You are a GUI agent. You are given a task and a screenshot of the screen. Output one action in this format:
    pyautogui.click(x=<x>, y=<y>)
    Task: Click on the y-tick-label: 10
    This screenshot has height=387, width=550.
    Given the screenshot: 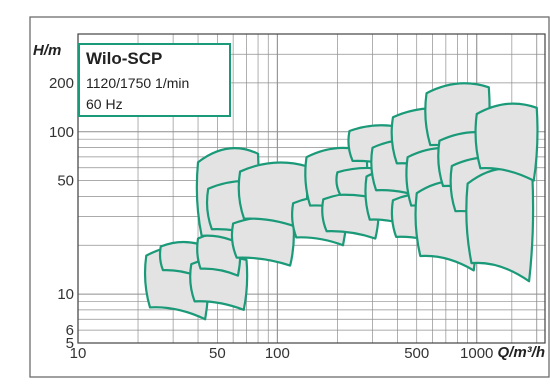 What is the action you would take?
    pyautogui.click(x=65, y=294)
    